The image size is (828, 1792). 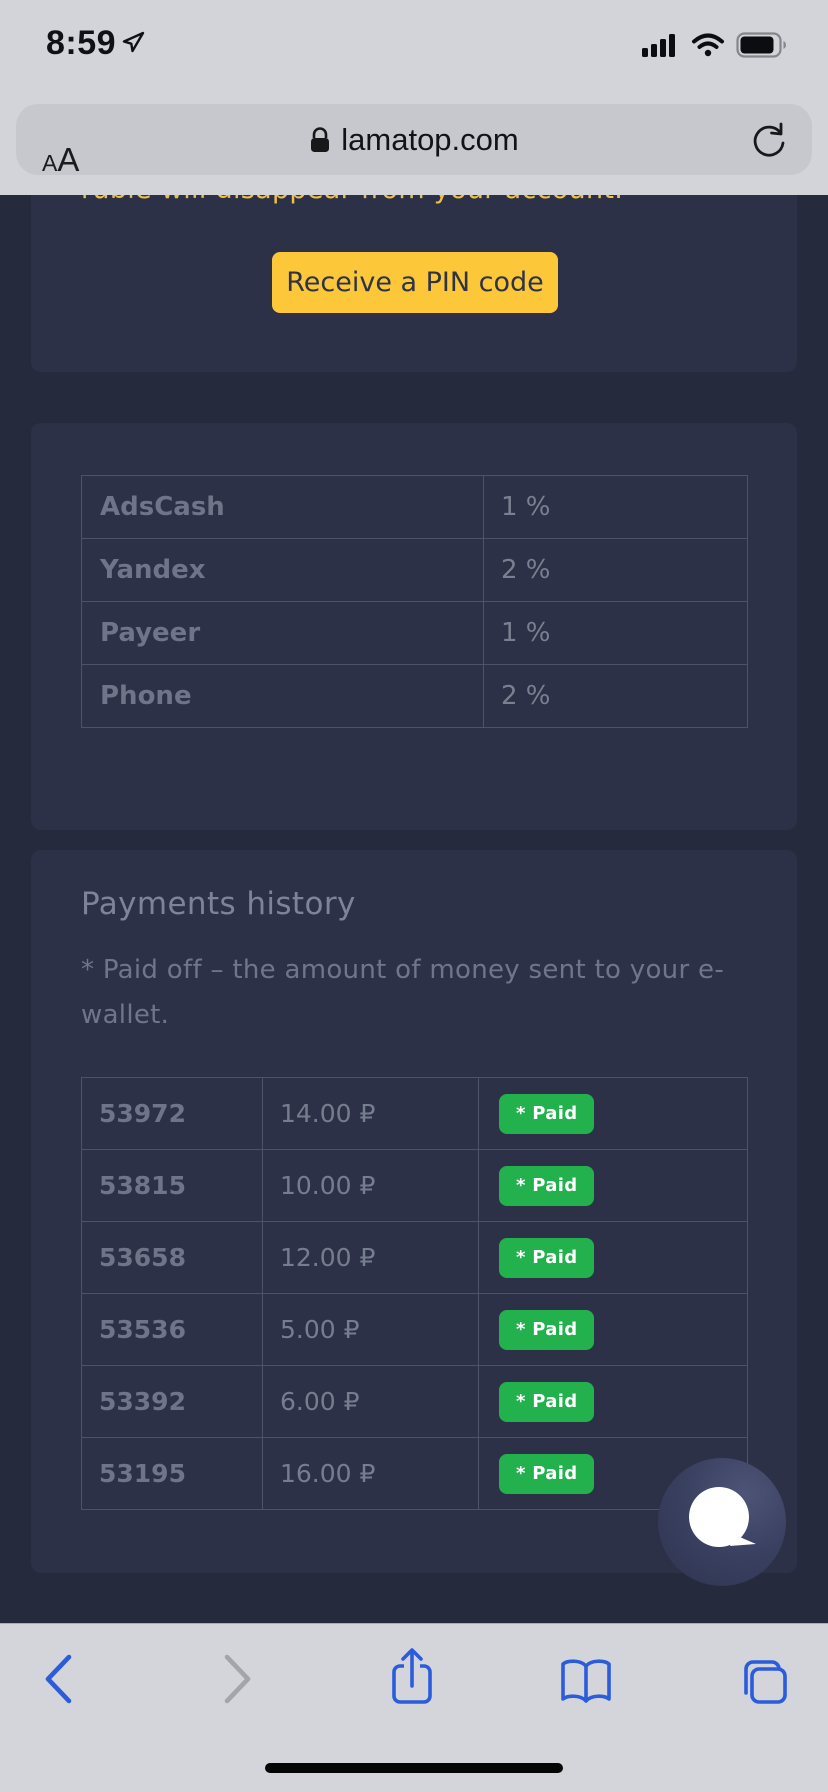 What do you see at coordinates (371, 1185) in the screenshot?
I see `payment-amount: 10.00 ₽` at bounding box center [371, 1185].